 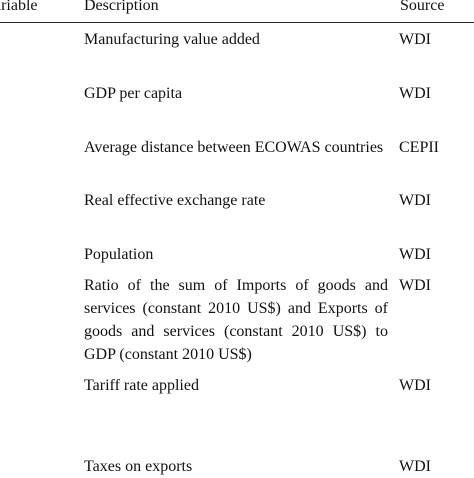 I want to click on row-description: Population, so click(x=119, y=254).